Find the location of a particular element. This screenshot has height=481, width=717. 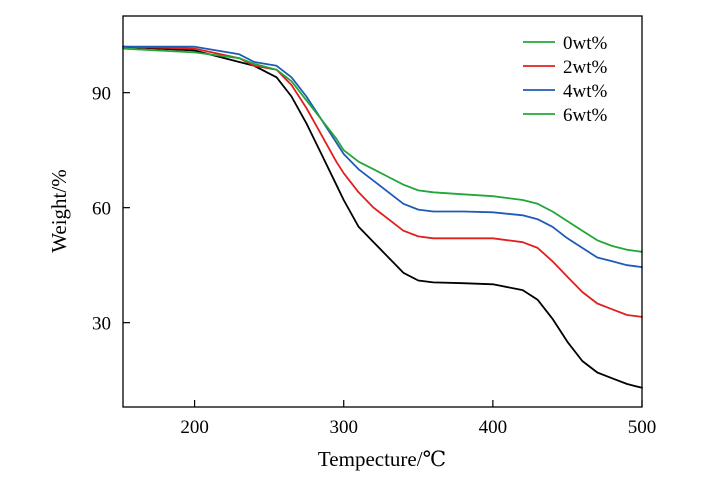

y-tick-label-90: 90 is located at coordinates (101, 94).